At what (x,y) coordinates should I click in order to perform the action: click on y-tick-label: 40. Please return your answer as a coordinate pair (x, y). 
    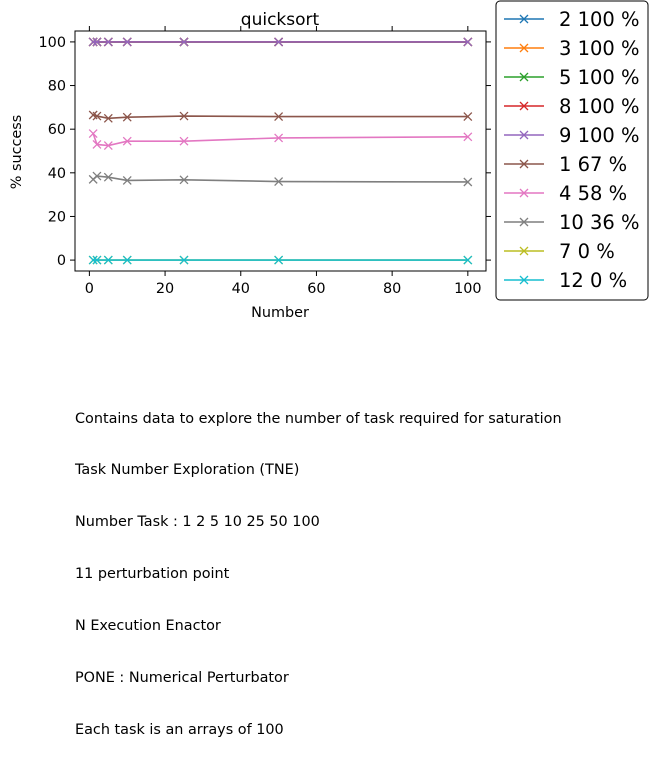
    Looking at the image, I should click on (57, 174).